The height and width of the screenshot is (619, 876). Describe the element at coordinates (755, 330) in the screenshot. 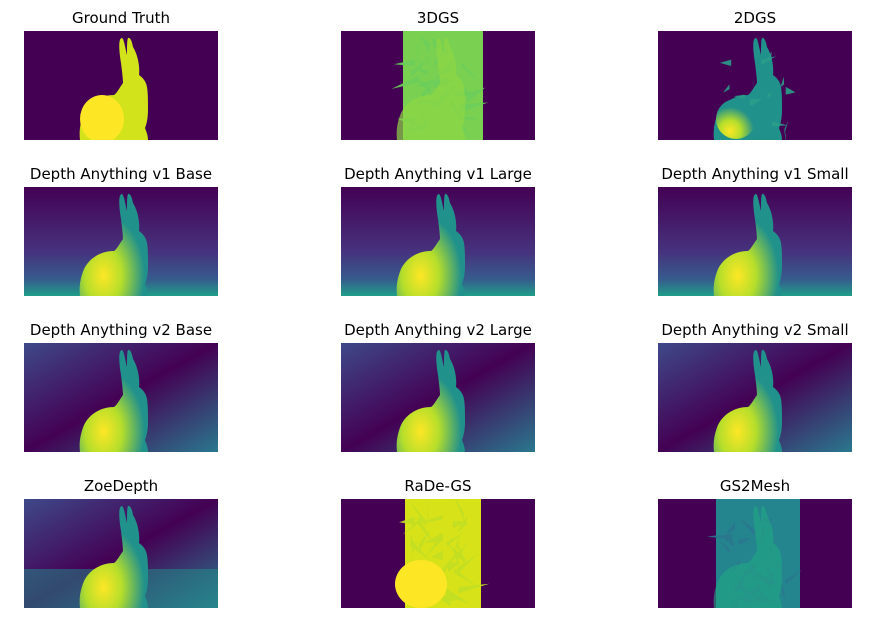

I see `panel-title: Depth Anything v2 Small` at that location.